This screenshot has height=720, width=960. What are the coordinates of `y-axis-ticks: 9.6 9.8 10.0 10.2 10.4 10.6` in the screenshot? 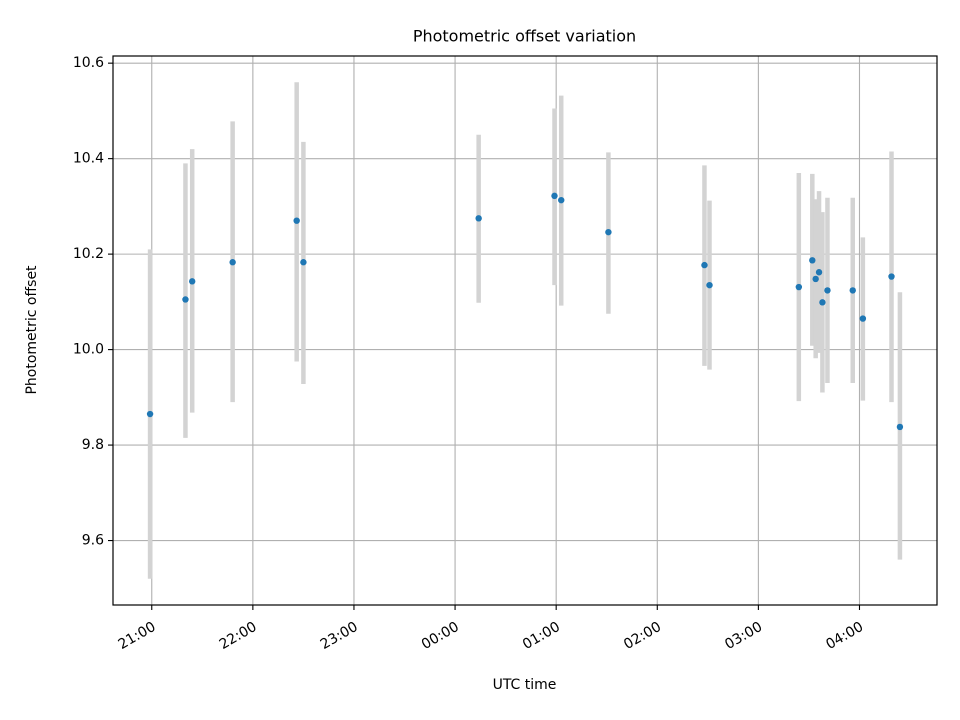 It's located at (93, 302).